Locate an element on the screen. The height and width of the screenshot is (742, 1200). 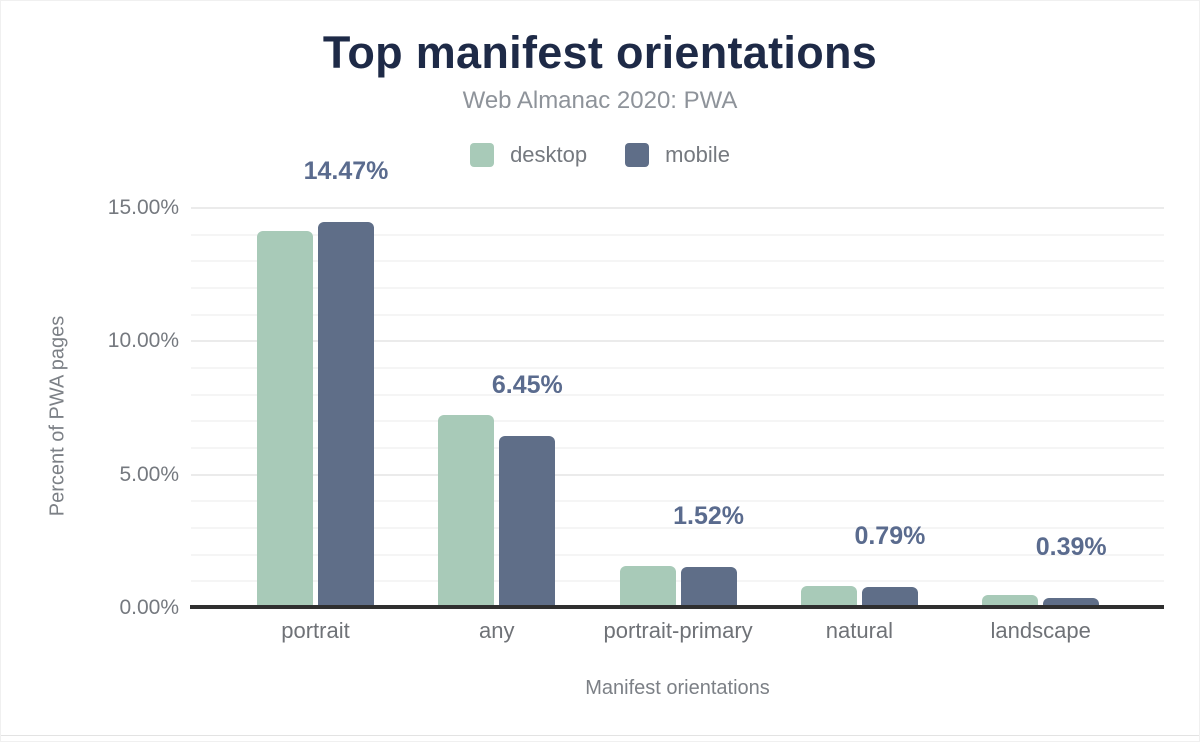
x-axis-title: Manifest orientations is located at coordinates (677, 688).